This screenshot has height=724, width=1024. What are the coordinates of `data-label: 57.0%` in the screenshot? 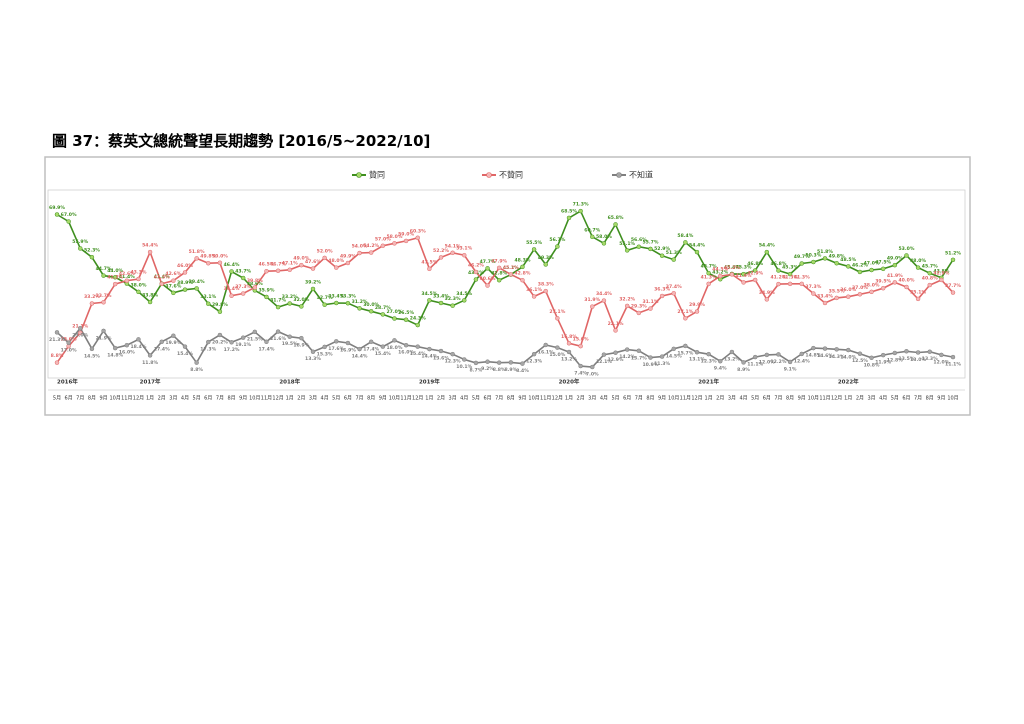 It's located at (383, 239).